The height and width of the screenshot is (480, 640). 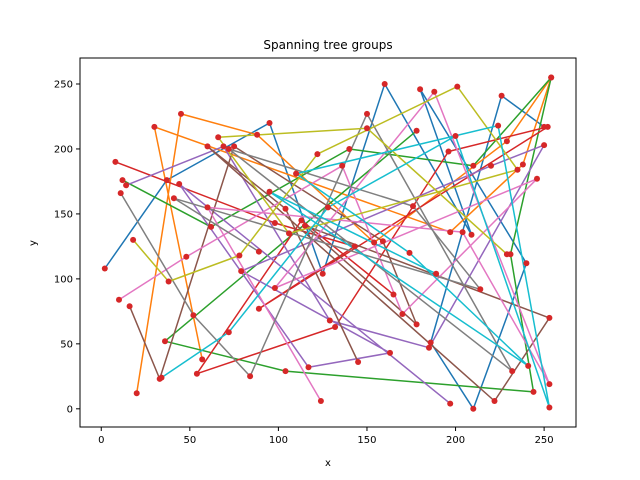 I want to click on y-tick-label: 50, so click(x=66, y=344).